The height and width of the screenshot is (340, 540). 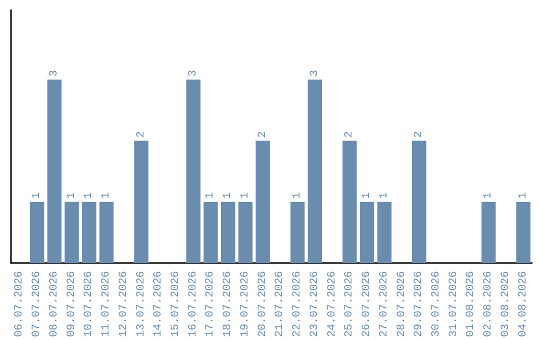 I want to click on x-tick-label: 15.07.2026, so click(x=176, y=304).